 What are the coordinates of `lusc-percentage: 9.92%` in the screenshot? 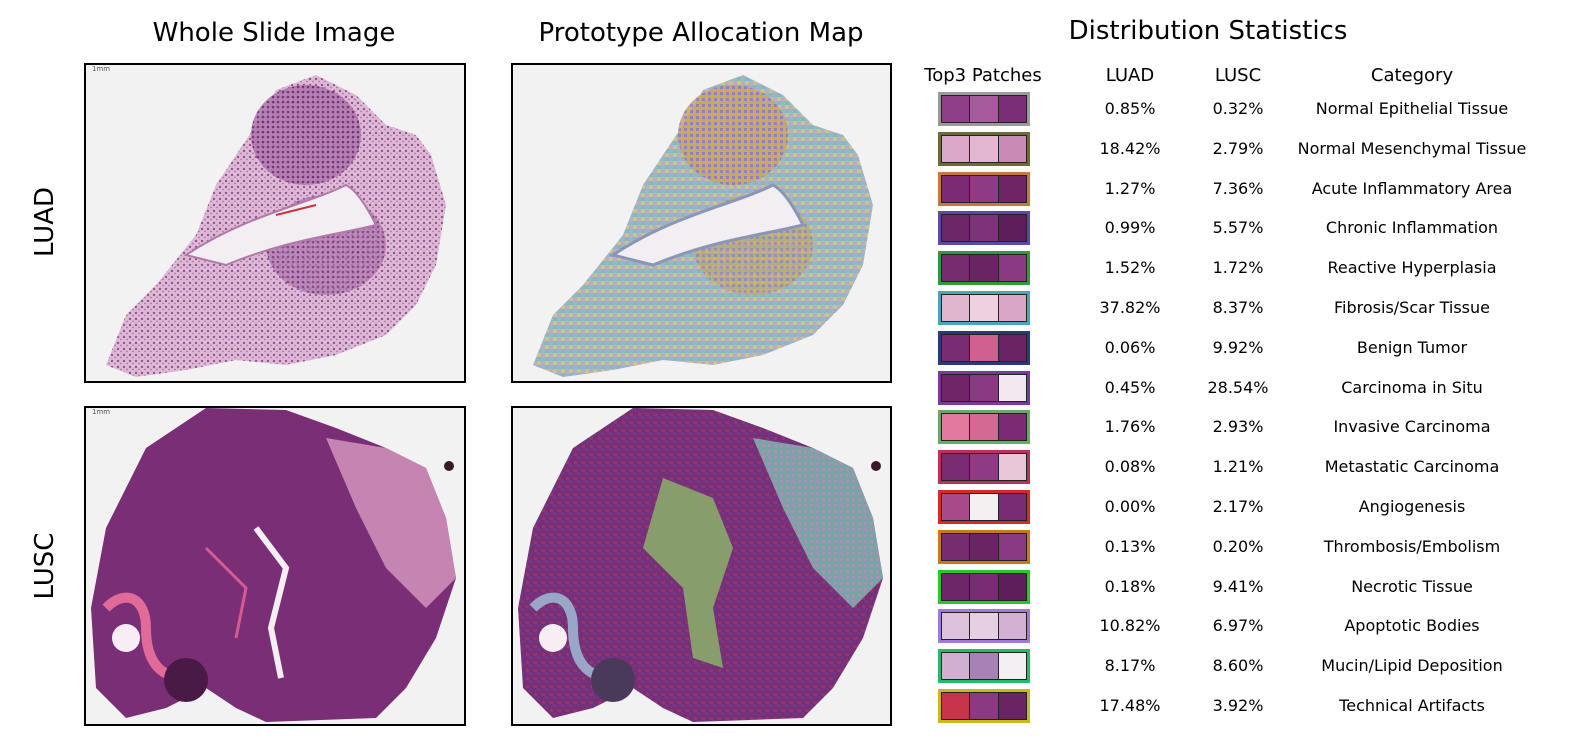 It's located at (1238, 347).